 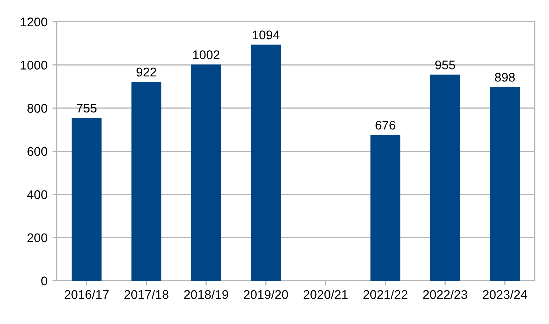 What do you see at coordinates (326, 295) in the screenshot?
I see `x-tick-label: 2020/21` at bounding box center [326, 295].